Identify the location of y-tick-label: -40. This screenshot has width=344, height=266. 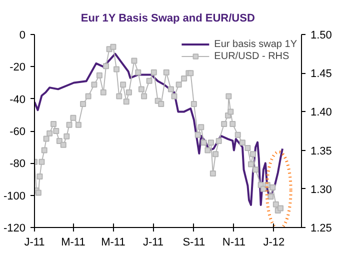
(18, 100).